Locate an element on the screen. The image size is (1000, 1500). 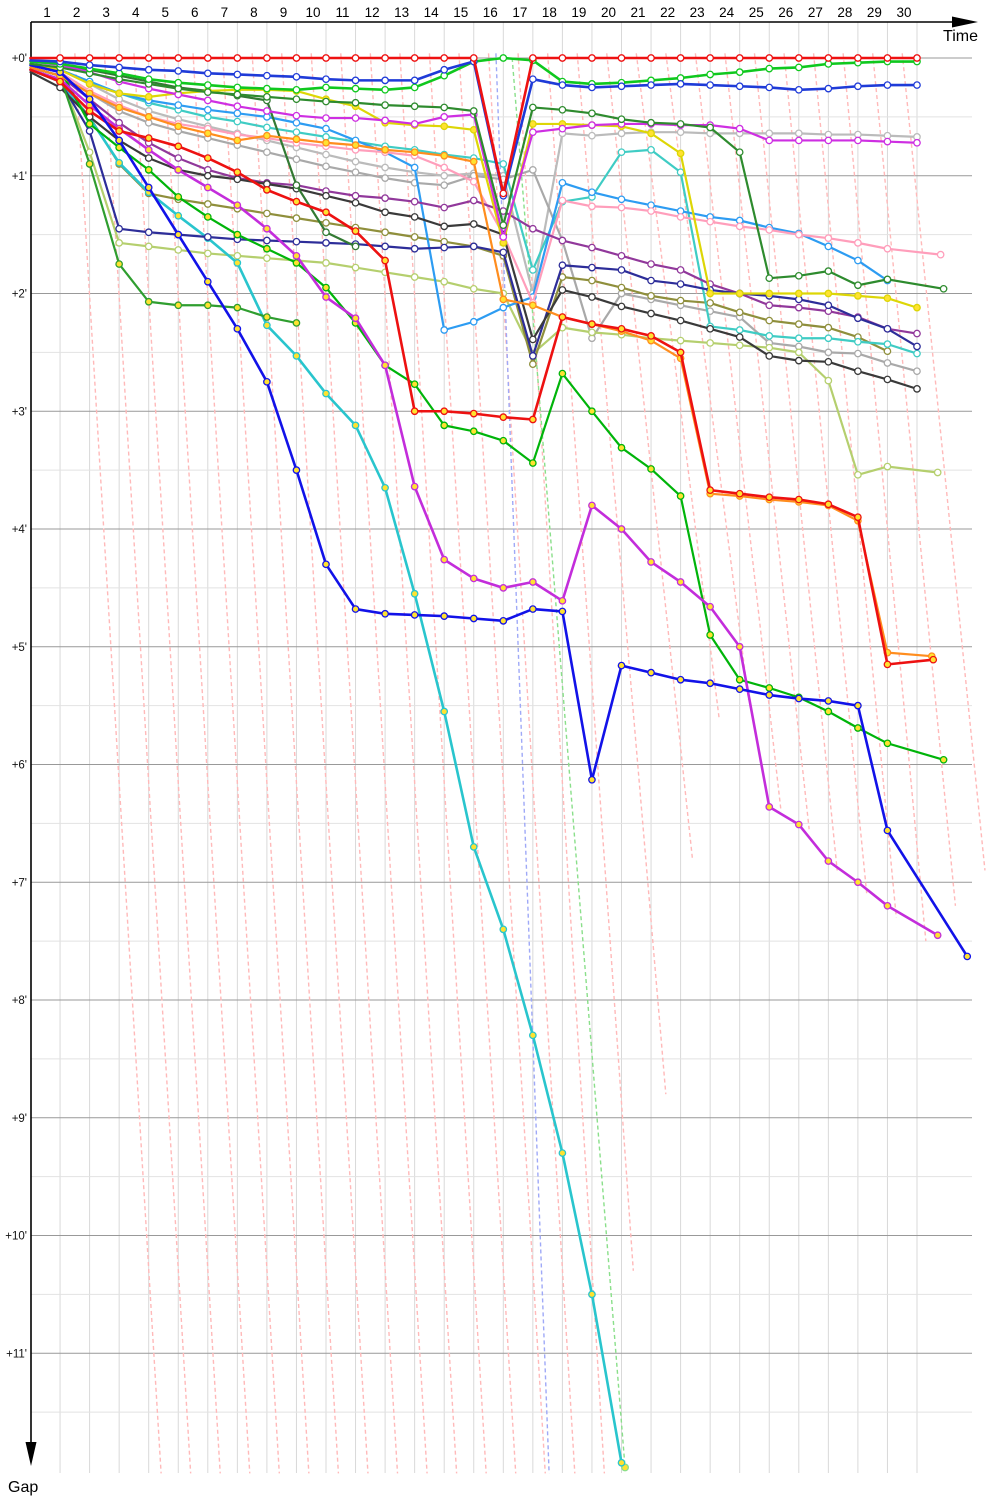
x-tick-label: 11 is located at coordinates (343, 12).